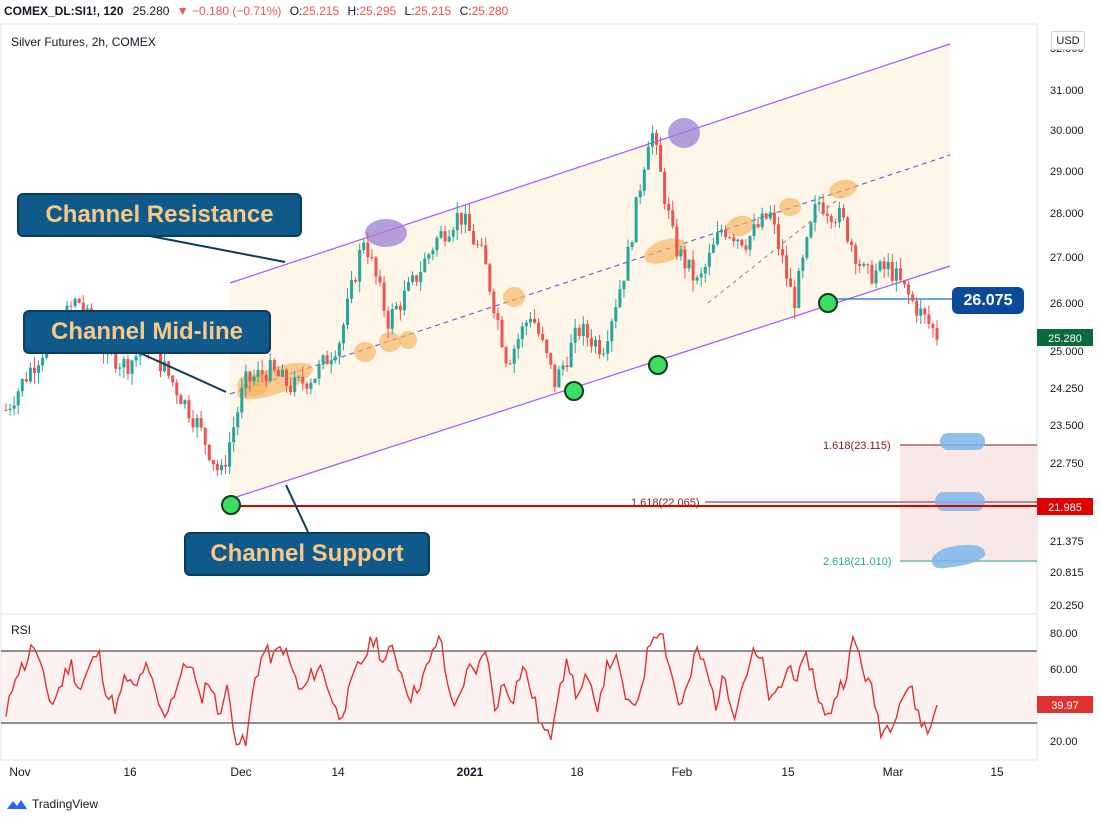 The width and height of the screenshot is (1101, 819). Describe the element at coordinates (307, 554) in the screenshot. I see `channel-support-label: Channel Support` at that location.